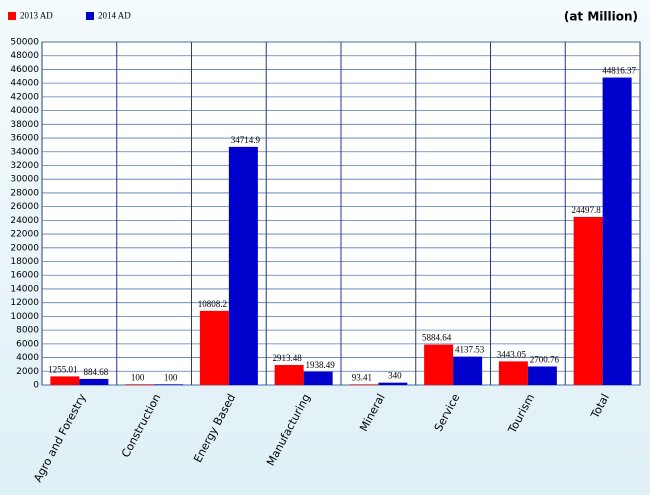 The height and width of the screenshot is (495, 650). I want to click on y-tick-label: 8000, so click(27, 331).